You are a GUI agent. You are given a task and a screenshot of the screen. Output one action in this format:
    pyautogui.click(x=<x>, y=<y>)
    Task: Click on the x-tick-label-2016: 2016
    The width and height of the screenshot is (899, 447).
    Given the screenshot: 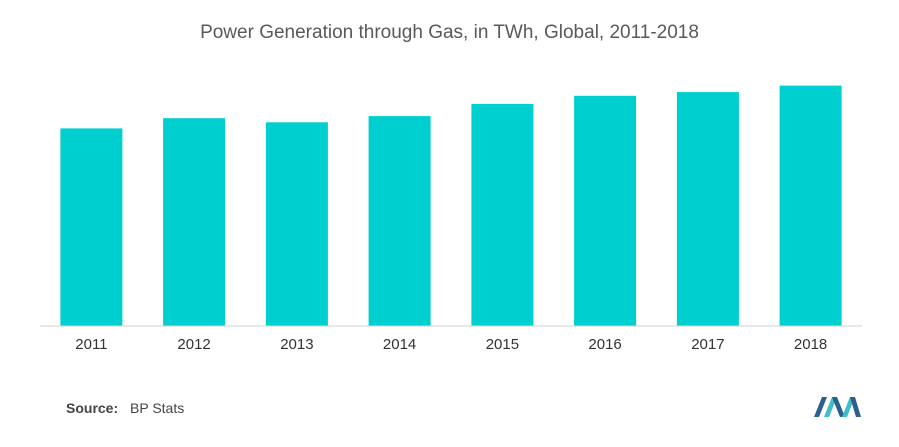 What is the action you would take?
    pyautogui.click(x=604, y=344)
    